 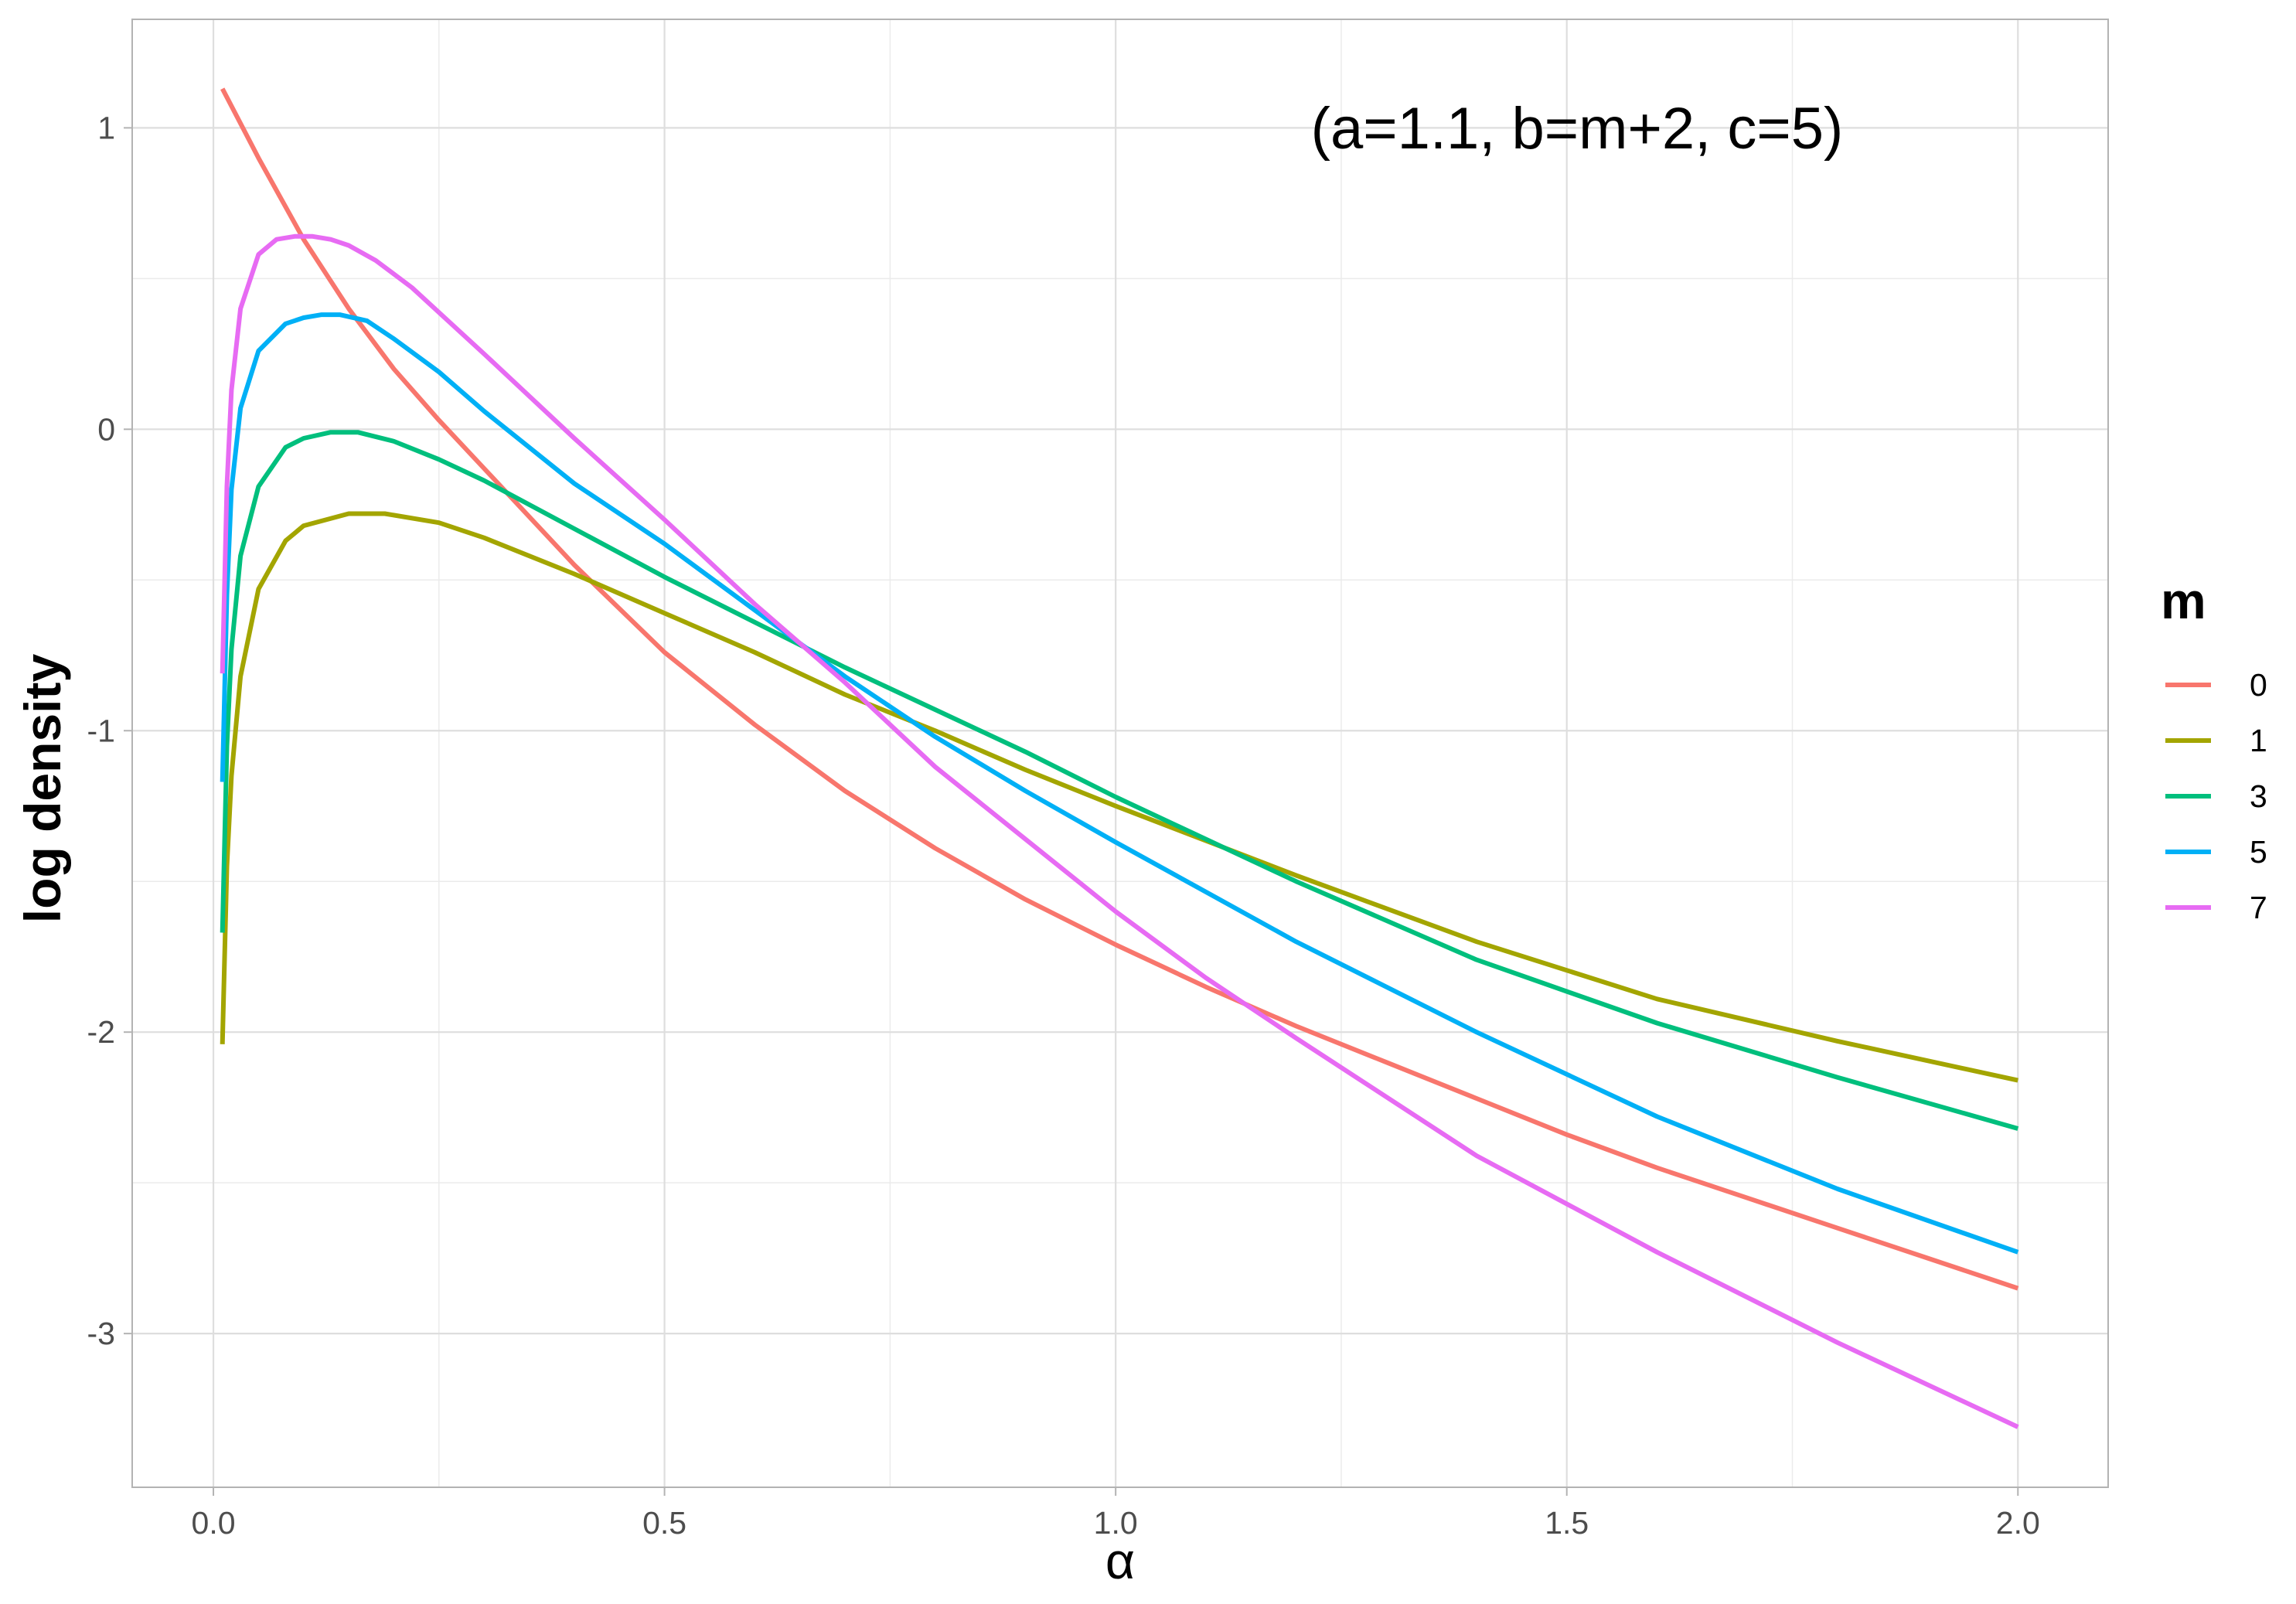 I want to click on legend-label-m-3: 3, so click(x=2258, y=796).